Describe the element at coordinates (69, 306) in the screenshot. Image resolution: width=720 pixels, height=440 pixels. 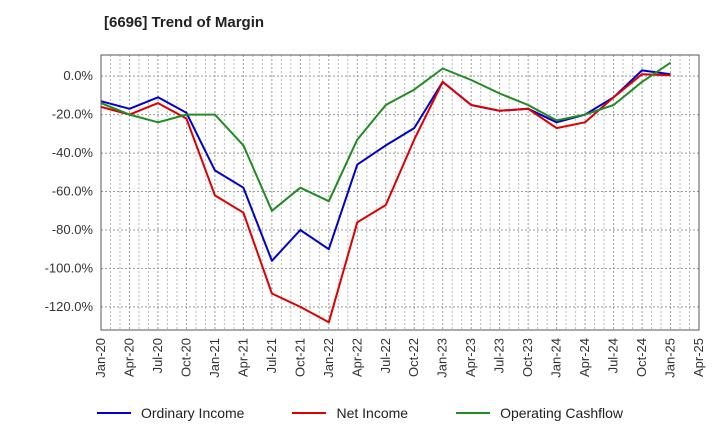
I see `y-tick-label: -120.0%` at that location.